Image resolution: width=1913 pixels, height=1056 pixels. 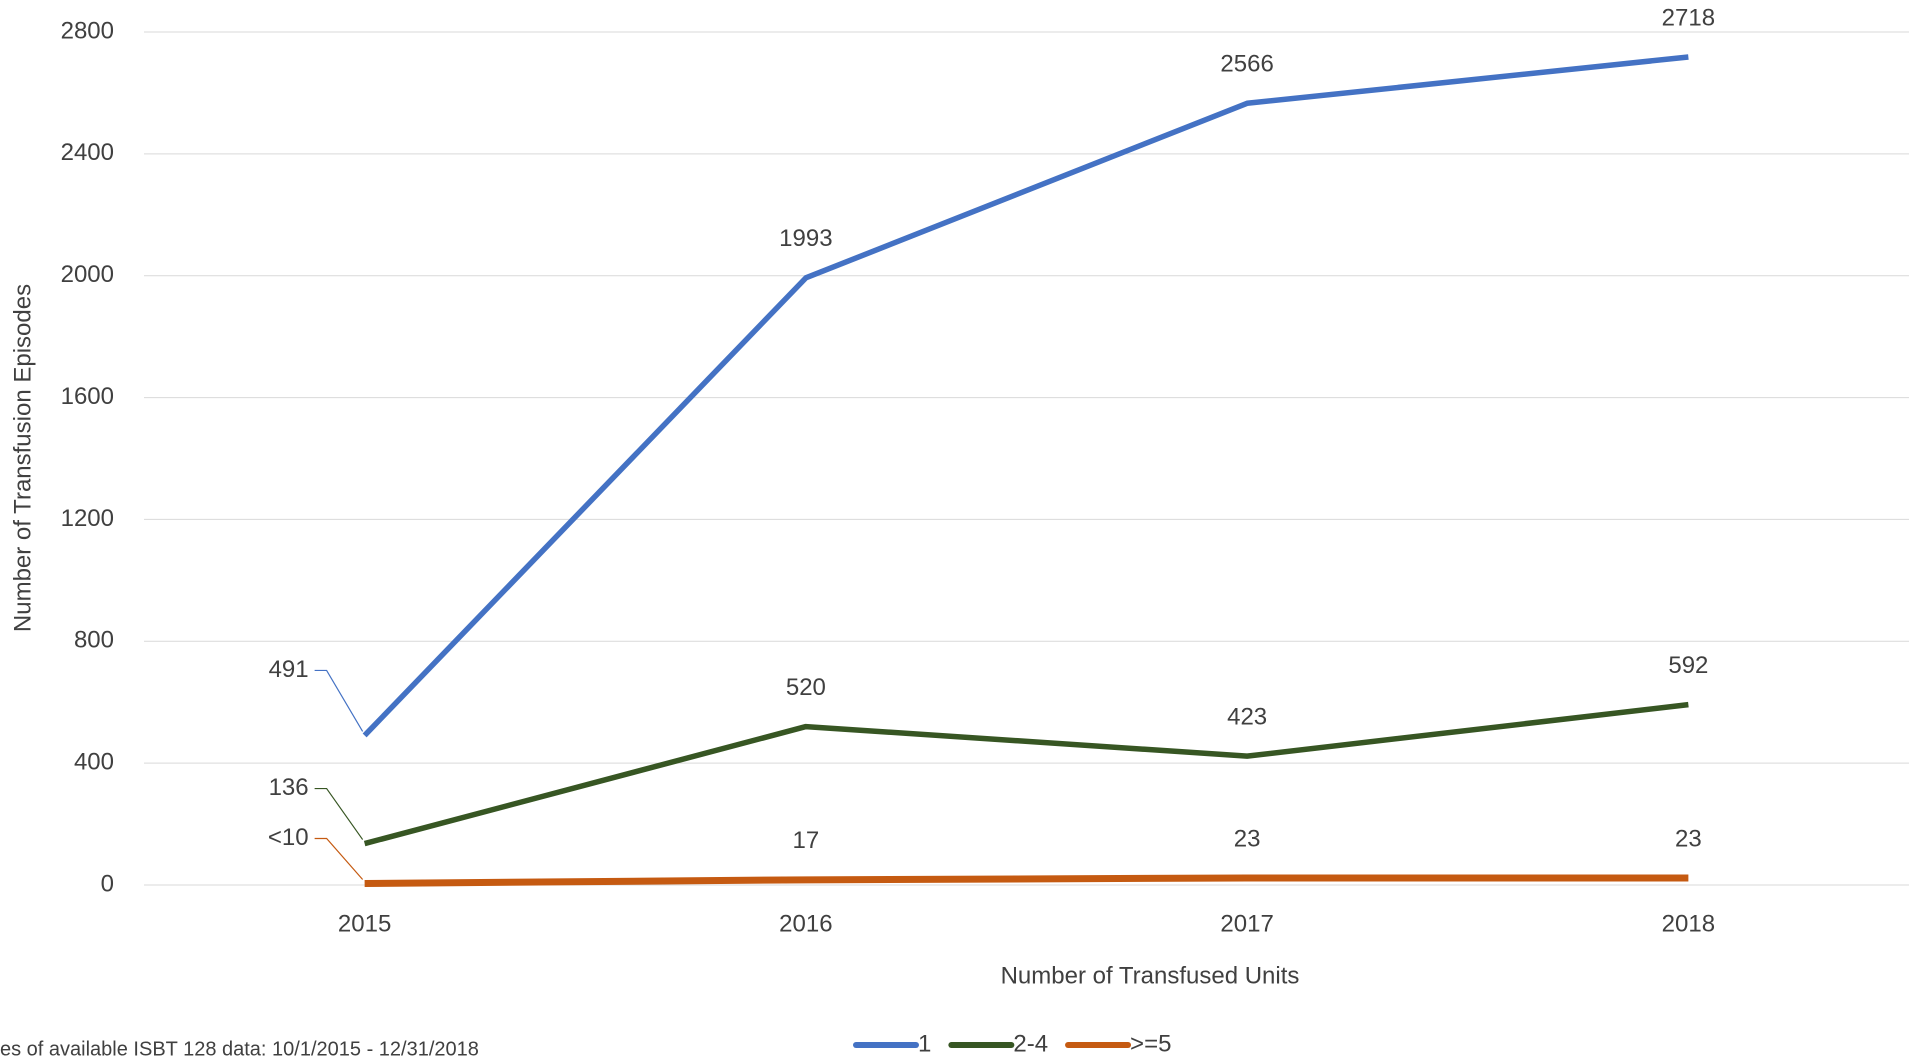 What do you see at coordinates (1030, 1043) in the screenshot?
I see `legend-label: 2-4` at bounding box center [1030, 1043].